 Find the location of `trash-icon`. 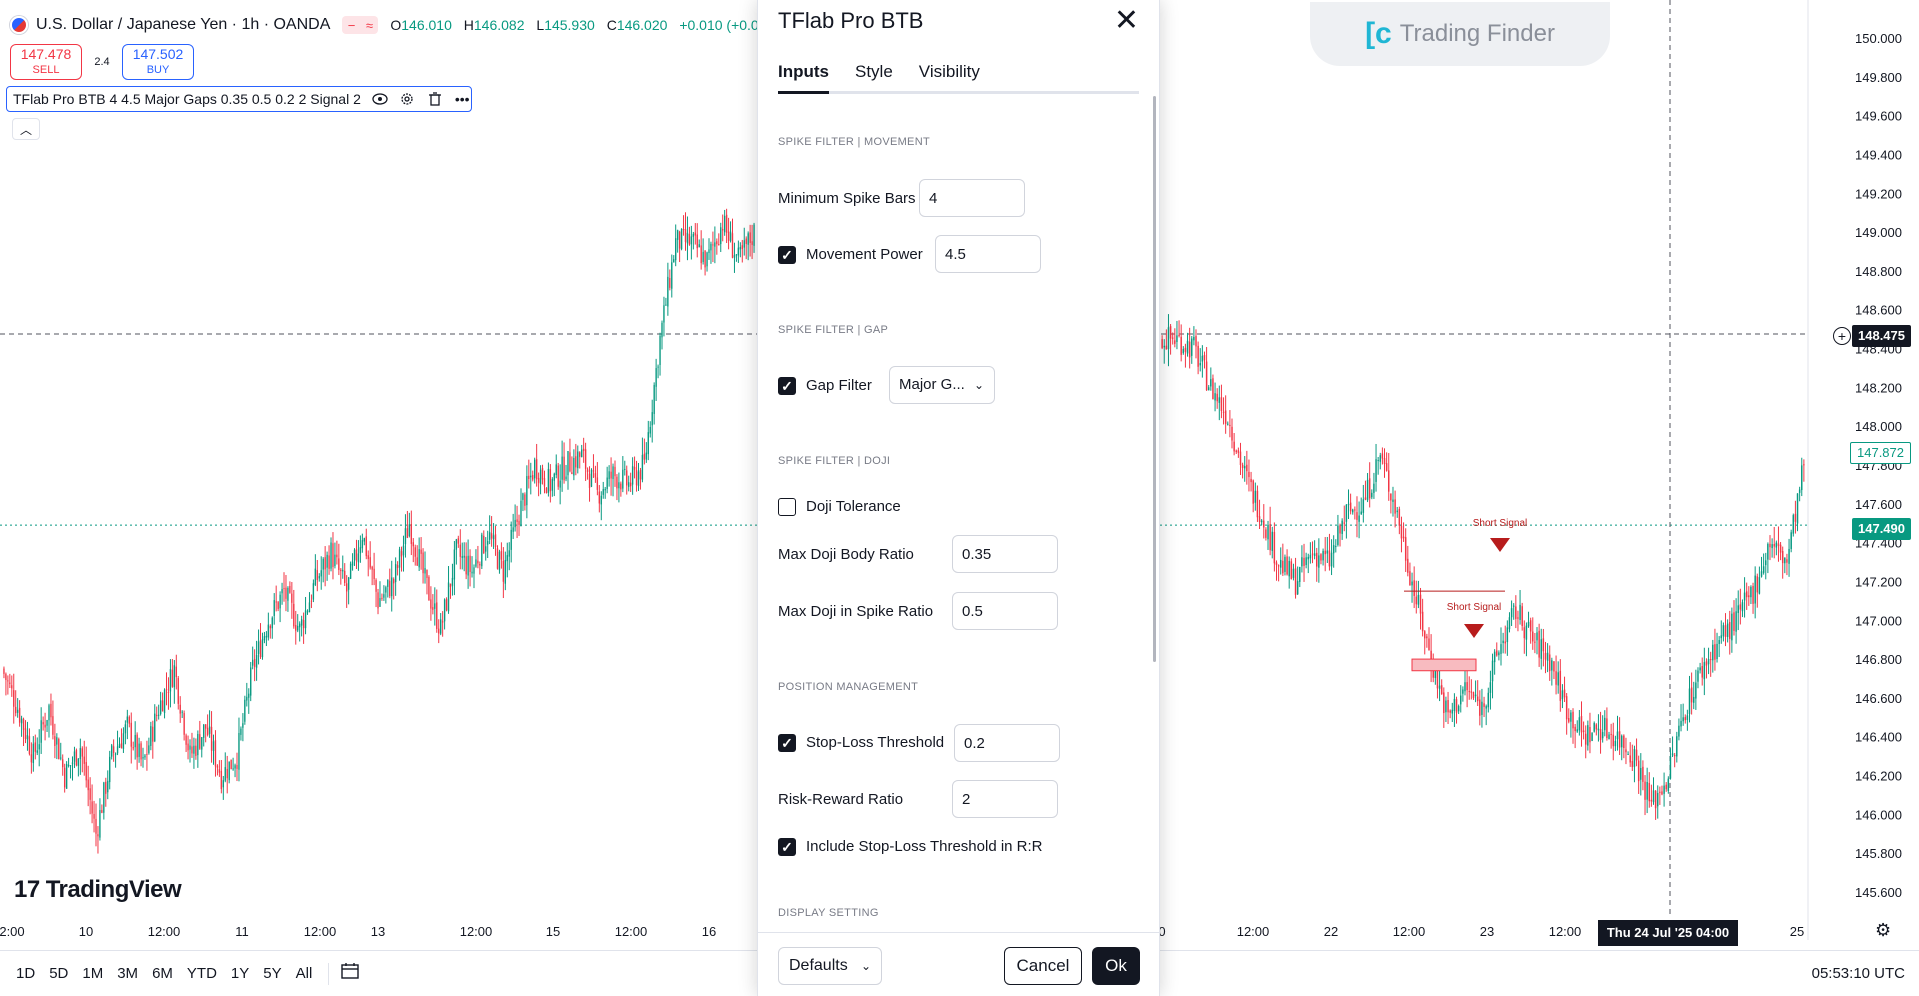

trash-icon is located at coordinates (435, 99).